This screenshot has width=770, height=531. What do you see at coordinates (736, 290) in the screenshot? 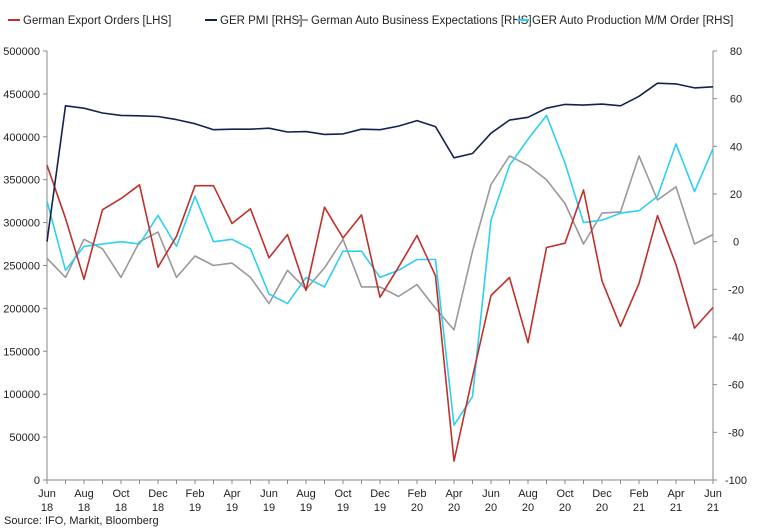
I see `y-right-tick-label: -20` at bounding box center [736, 290].